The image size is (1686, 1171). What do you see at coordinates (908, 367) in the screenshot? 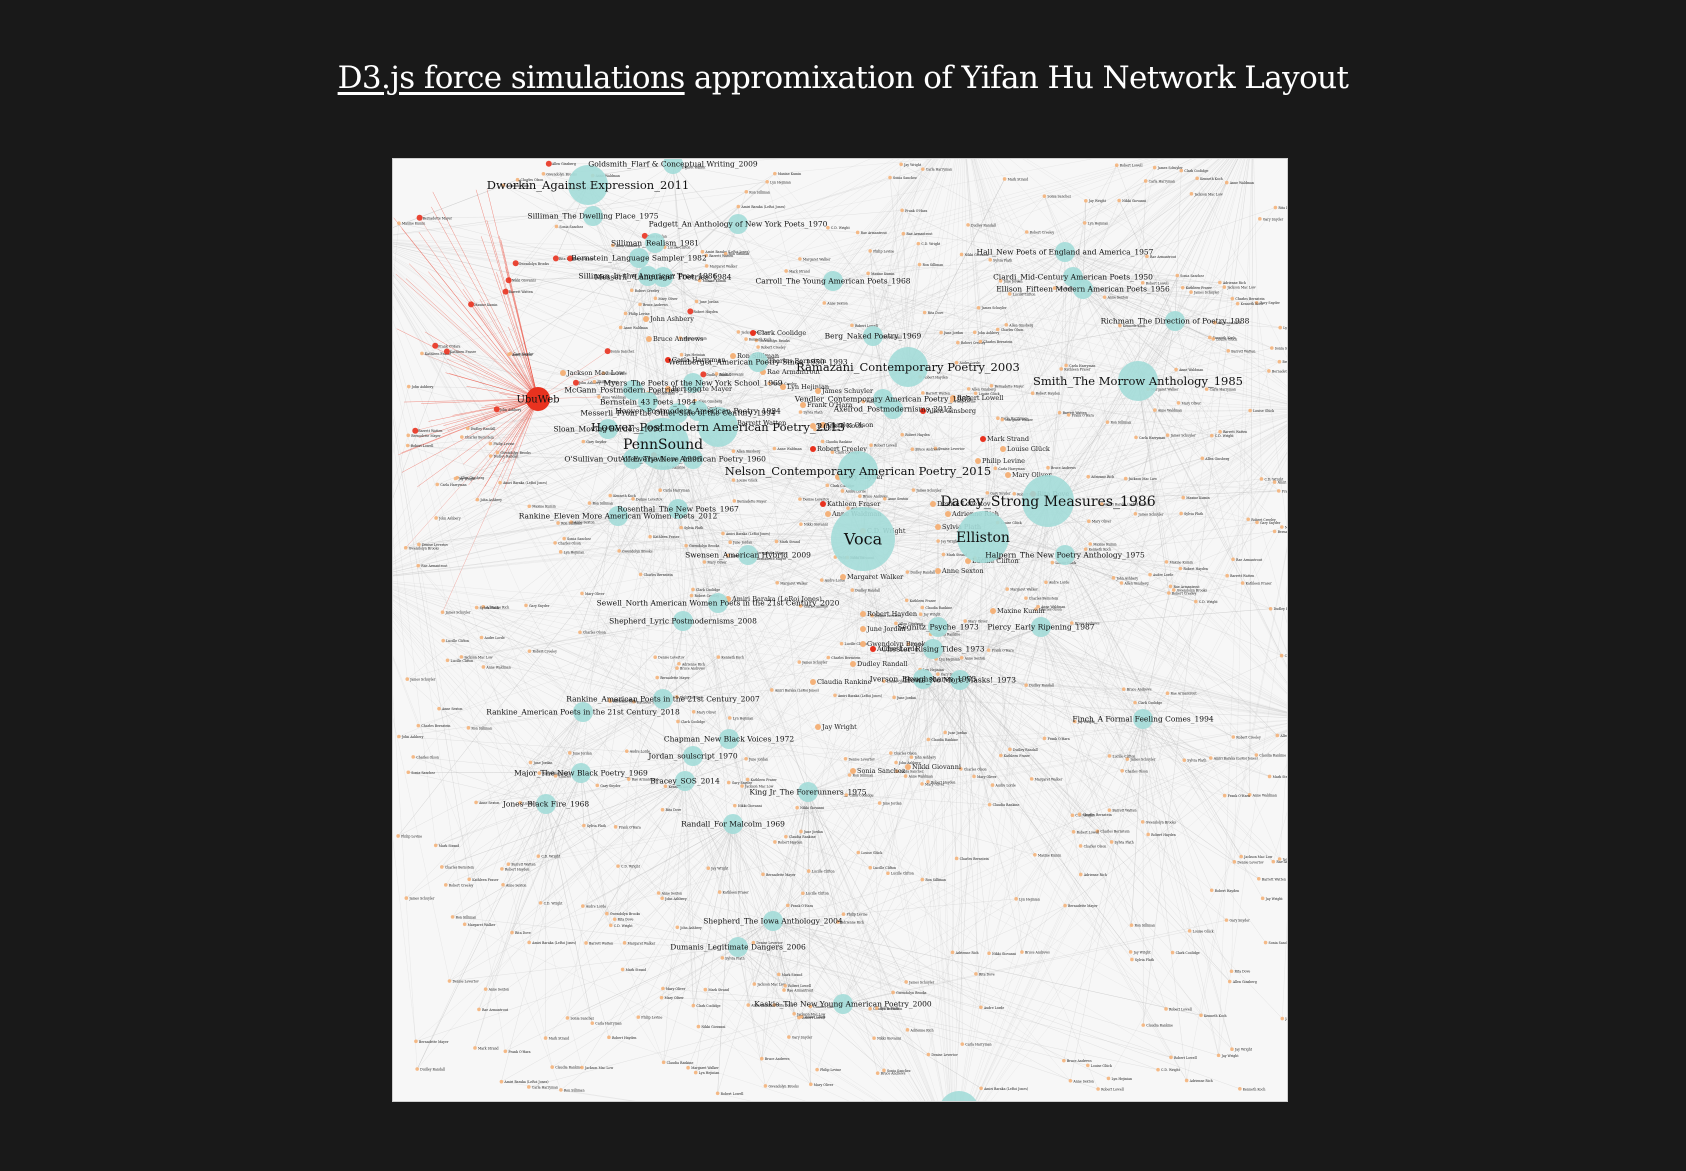
I see `hub-node-ramazani-contemporary-poetry-2003` at bounding box center [908, 367].